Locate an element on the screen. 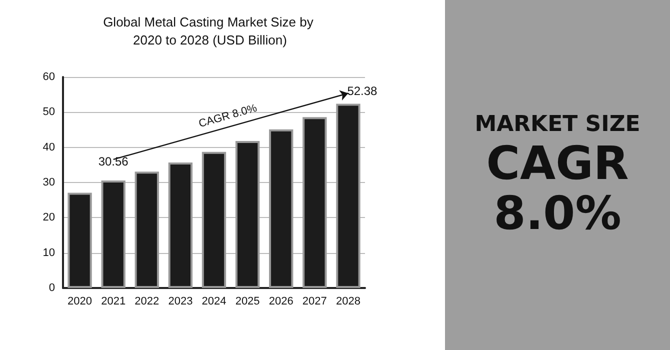 The width and height of the screenshot is (670, 350). x-tick-label: 2023 is located at coordinates (180, 302).